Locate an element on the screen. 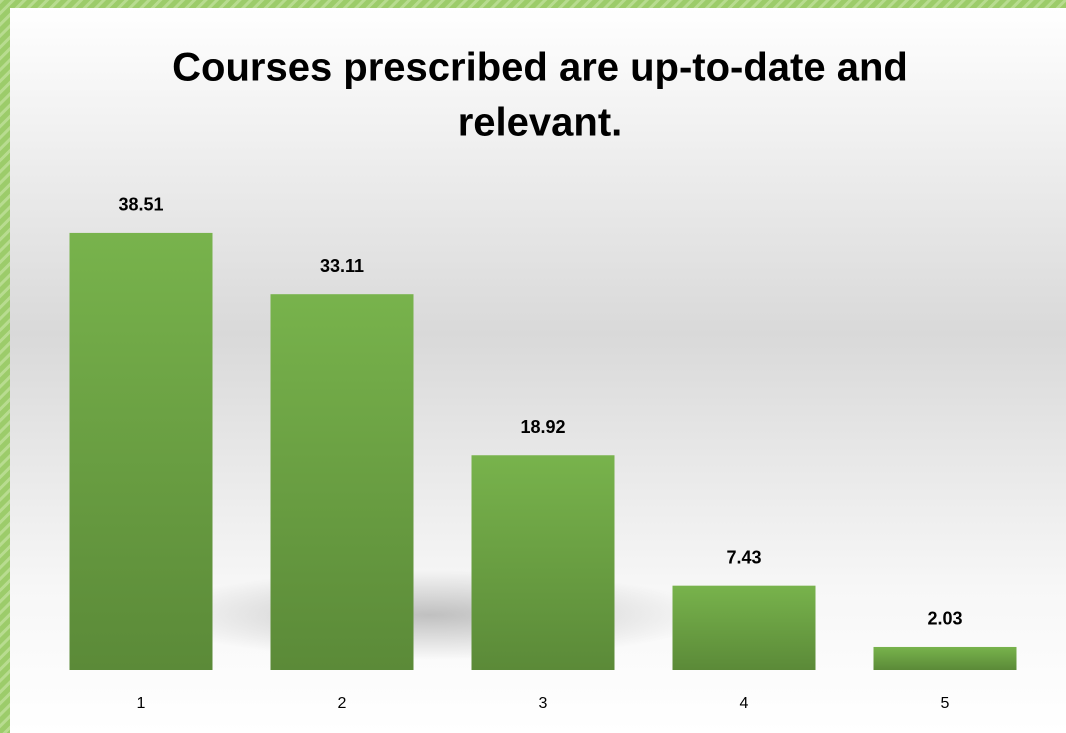  x-tick-label: 1 is located at coordinates (141, 703).